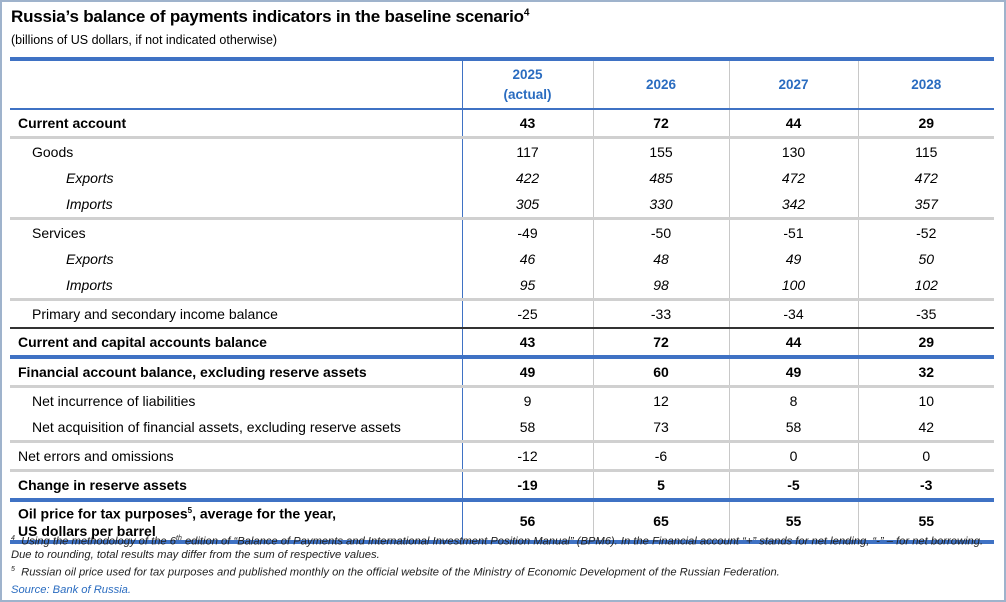 The image size is (1006, 602). I want to click on footnote-text: Using the methodology of the 6, so click(98, 541).